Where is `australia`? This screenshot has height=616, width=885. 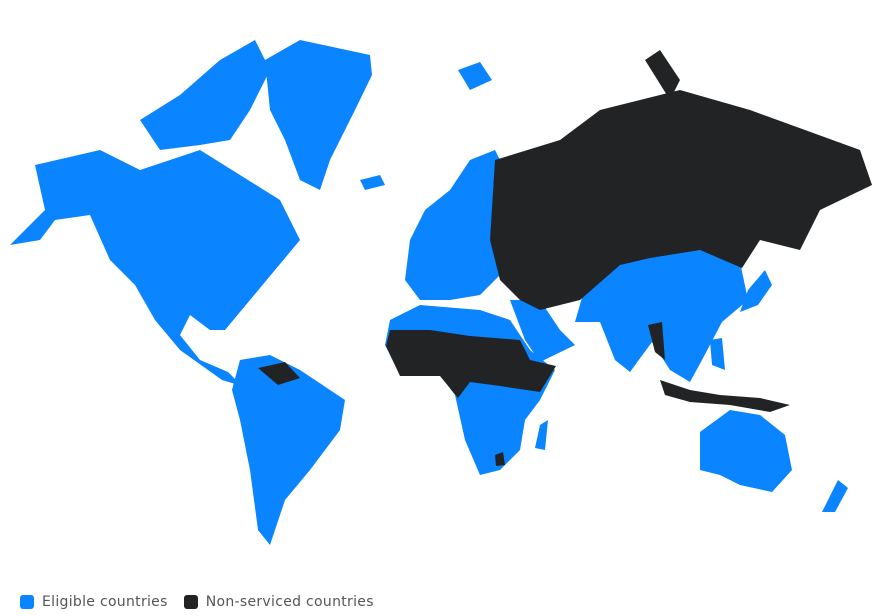
australia is located at coordinates (746, 451).